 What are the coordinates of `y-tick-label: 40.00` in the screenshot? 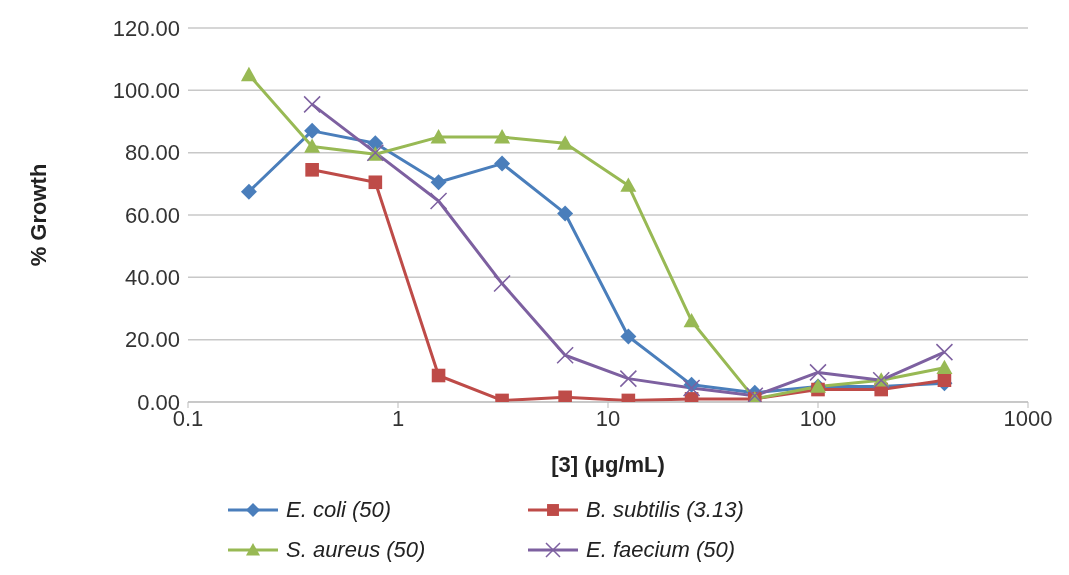 It's located at (152, 278).